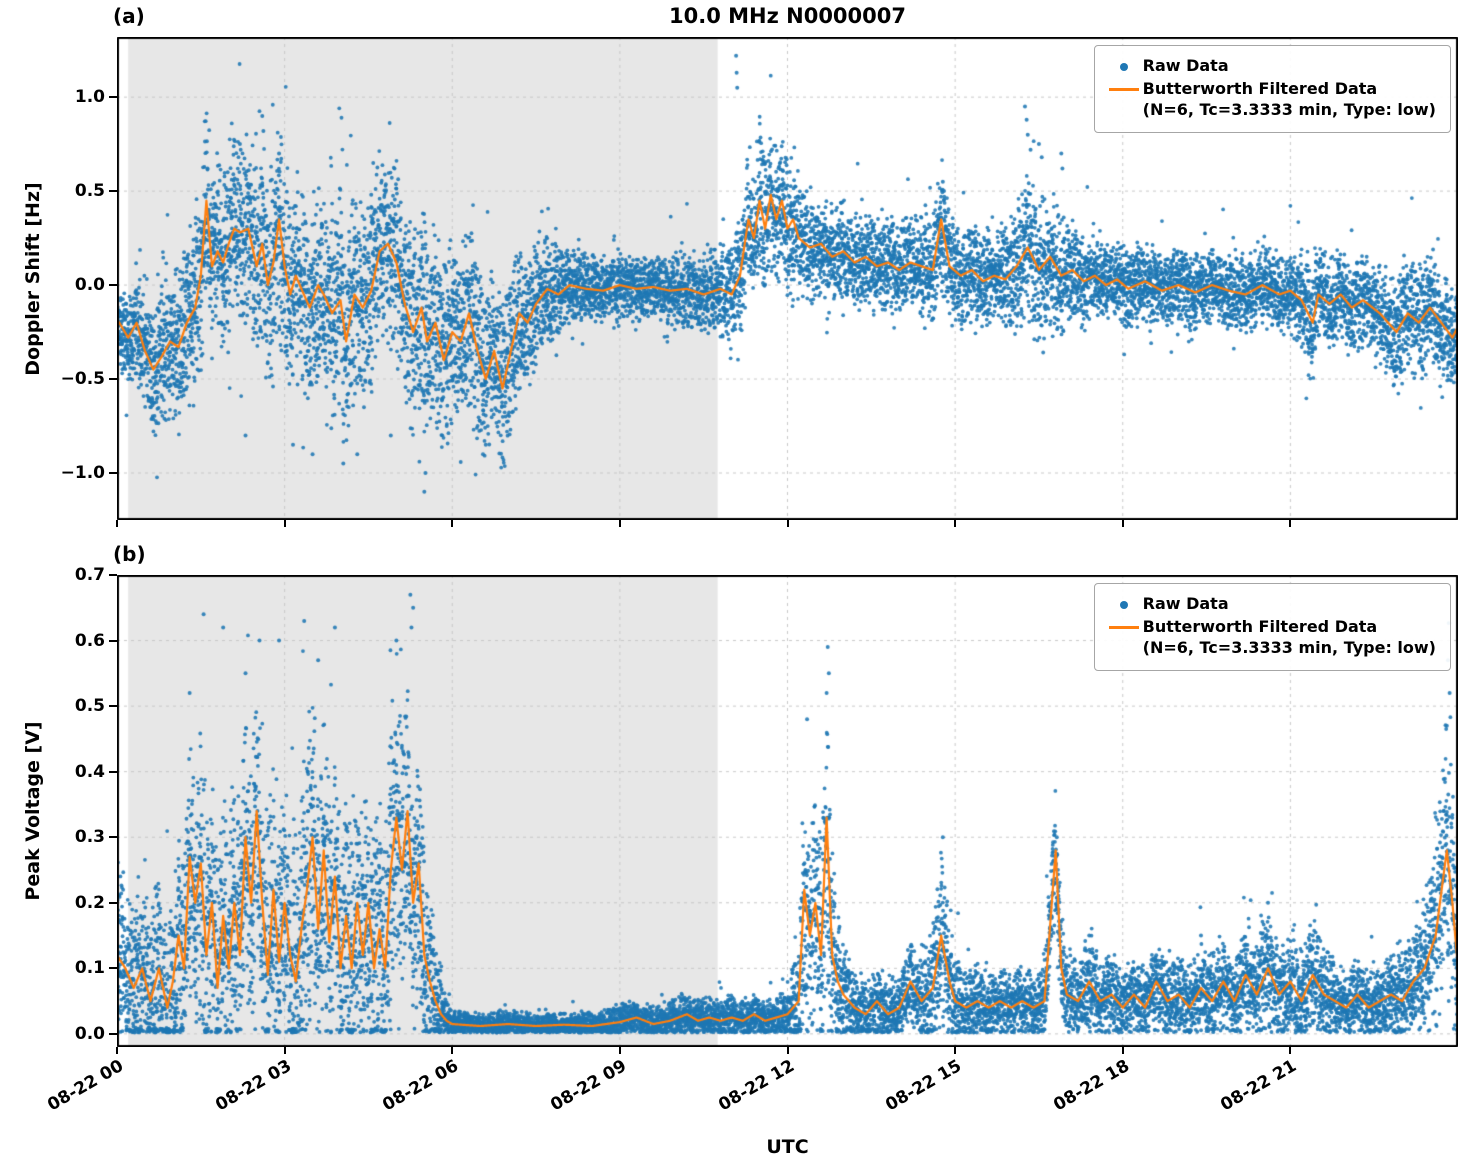 The width and height of the screenshot is (1472, 1172). I want to click on x-tick-label: 08-22 12, so click(756, 1086).